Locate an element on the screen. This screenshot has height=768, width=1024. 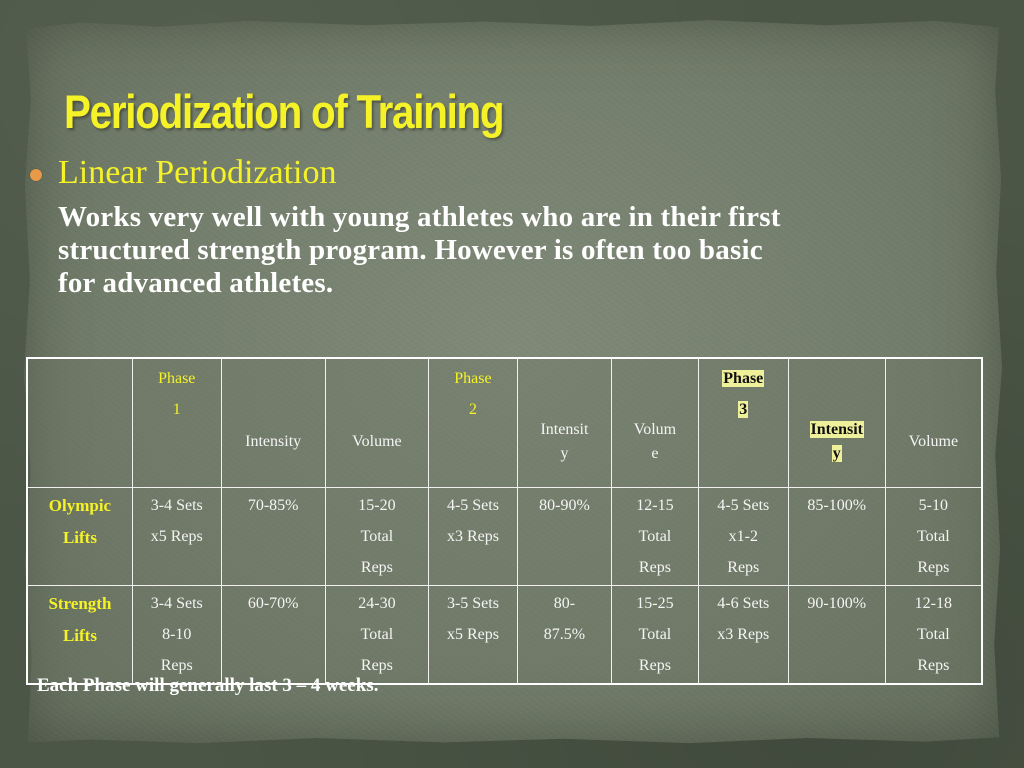
volume-2-part1: Volum is located at coordinates (655, 429).